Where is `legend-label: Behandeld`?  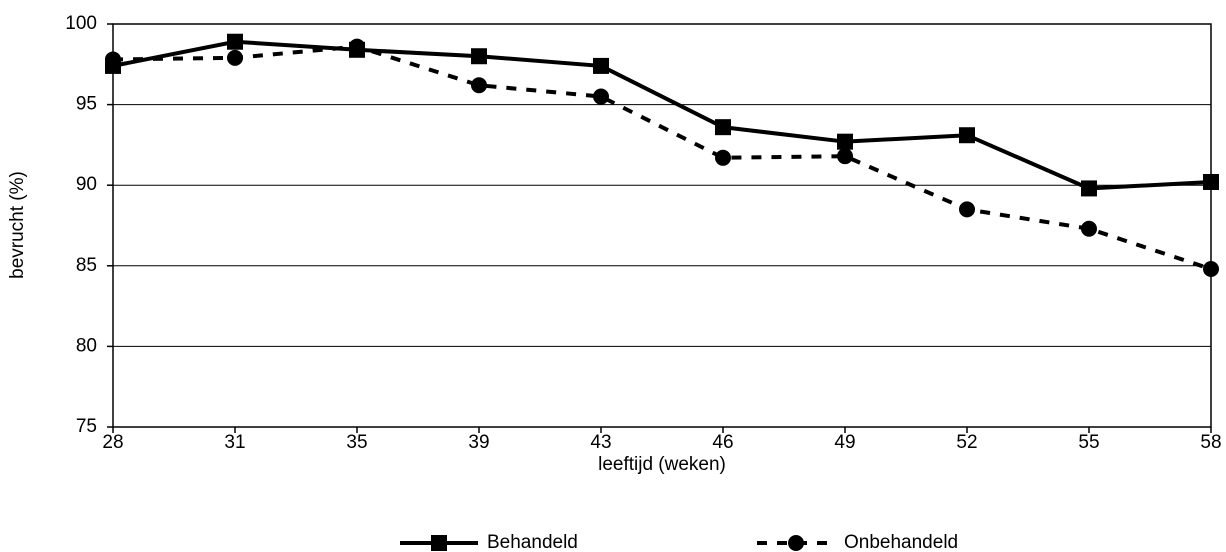
legend-label: Behandeld is located at coordinates (532, 542).